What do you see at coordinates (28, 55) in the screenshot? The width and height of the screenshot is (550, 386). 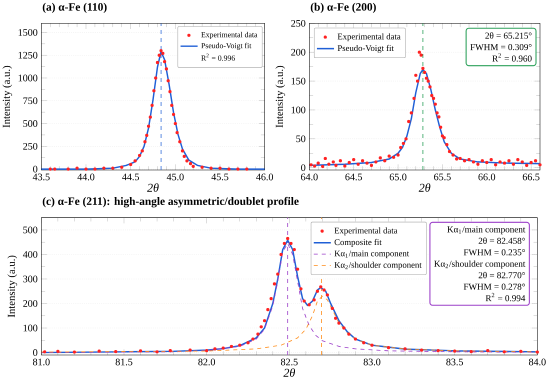 I see `y-tick-label: 1250` at bounding box center [28, 55].